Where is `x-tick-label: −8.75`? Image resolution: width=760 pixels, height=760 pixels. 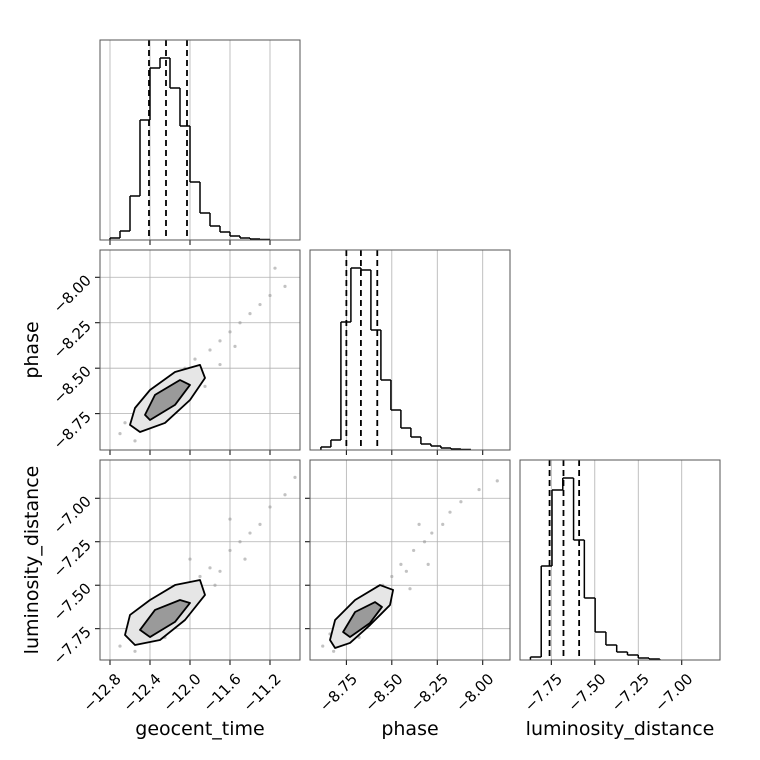
x-tick-label: −8.75 is located at coordinates (338, 692).